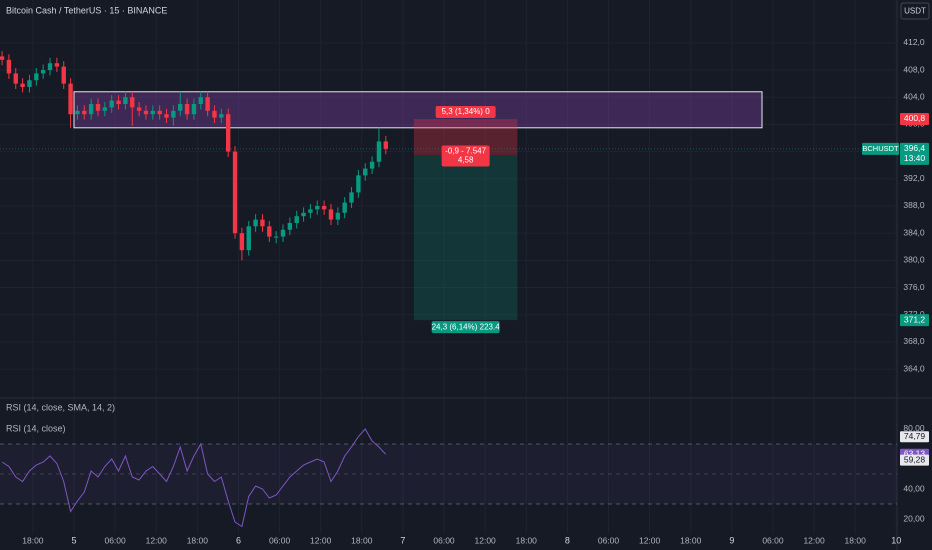  I want to click on target-tag-bg, so click(914, 320).